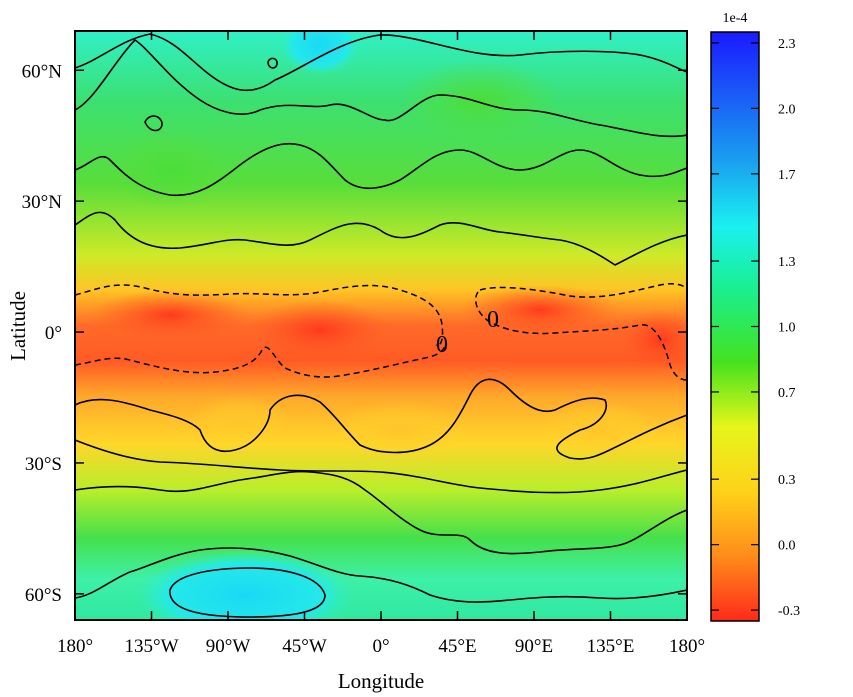  Describe the element at coordinates (534, 646) in the screenshot. I see `x-tick-label: 90°E` at that location.